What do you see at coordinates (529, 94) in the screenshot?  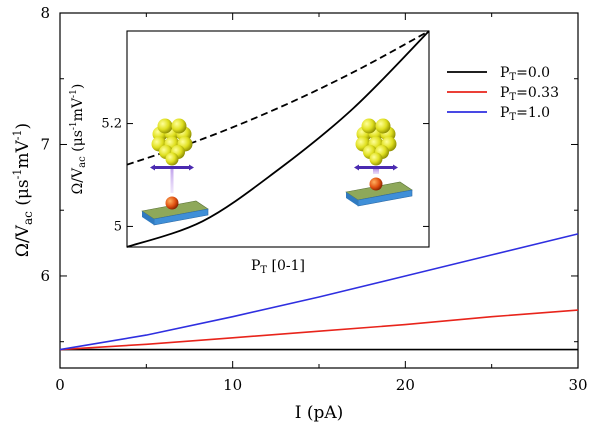 I see `legend-label-1: PT=0.33` at bounding box center [529, 94].